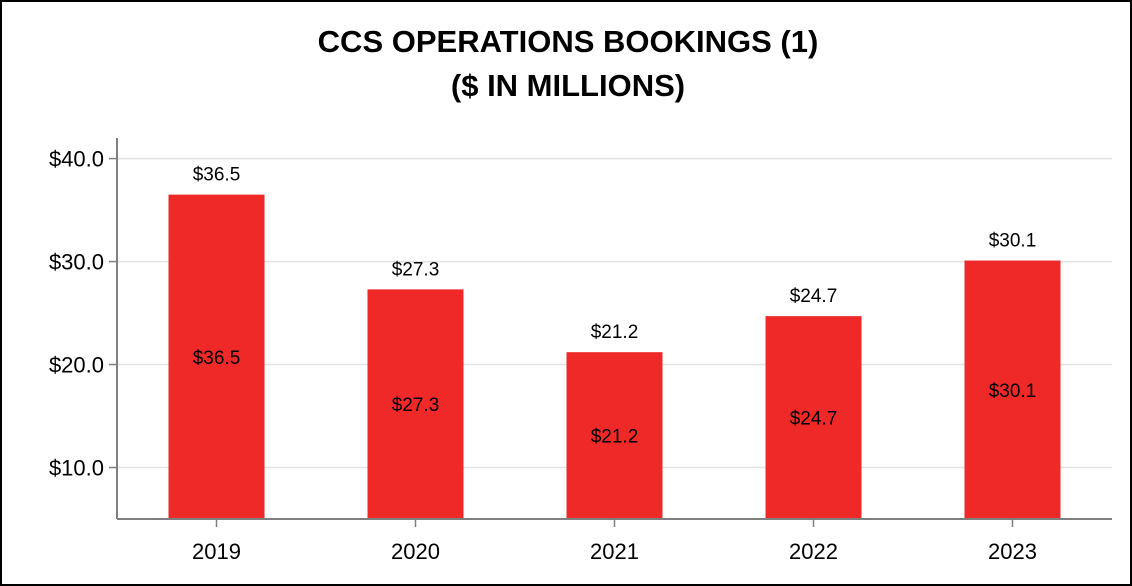 The height and width of the screenshot is (586, 1132). Describe the element at coordinates (76, 159) in the screenshot. I see `y-tick-label: $40.0` at that location.